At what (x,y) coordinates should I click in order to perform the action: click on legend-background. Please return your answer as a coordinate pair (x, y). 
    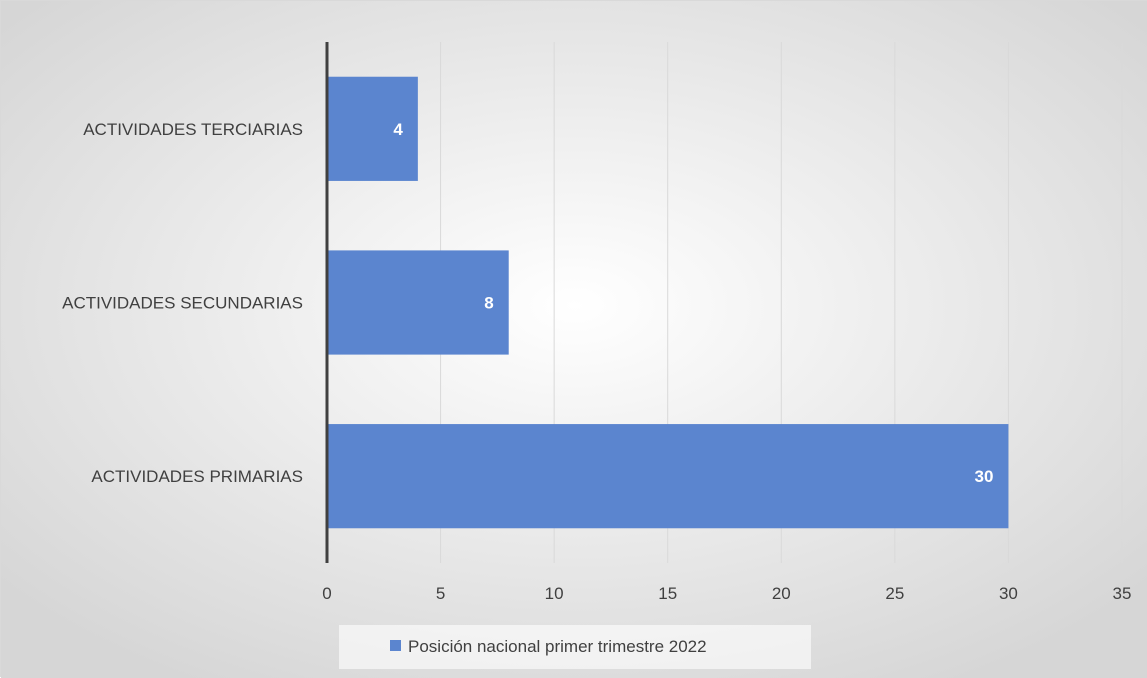
    Looking at the image, I should click on (575, 647).